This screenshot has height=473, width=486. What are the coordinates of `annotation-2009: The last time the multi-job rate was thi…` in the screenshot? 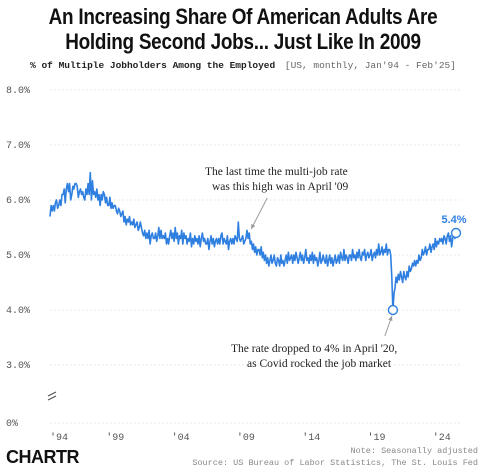 It's located at (276, 198).